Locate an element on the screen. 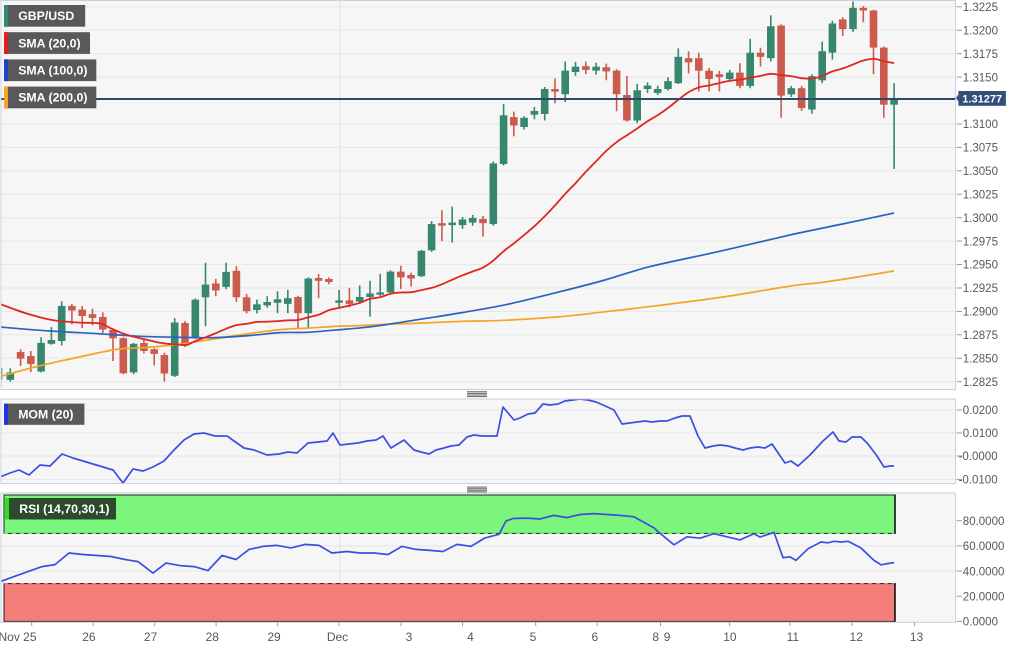  svg-text: 28 is located at coordinates (213, 637).